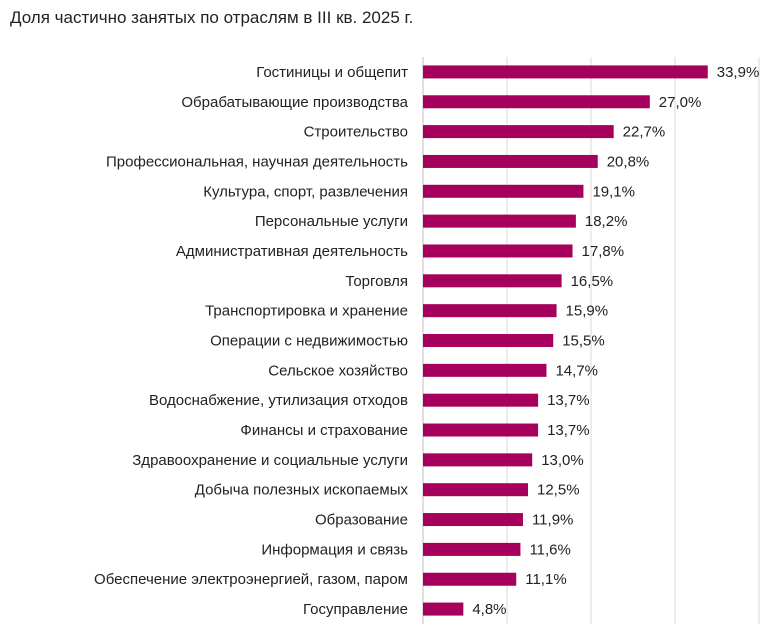  What do you see at coordinates (549, 549) in the screenshot?
I see `data-label: 11,6%` at bounding box center [549, 549].